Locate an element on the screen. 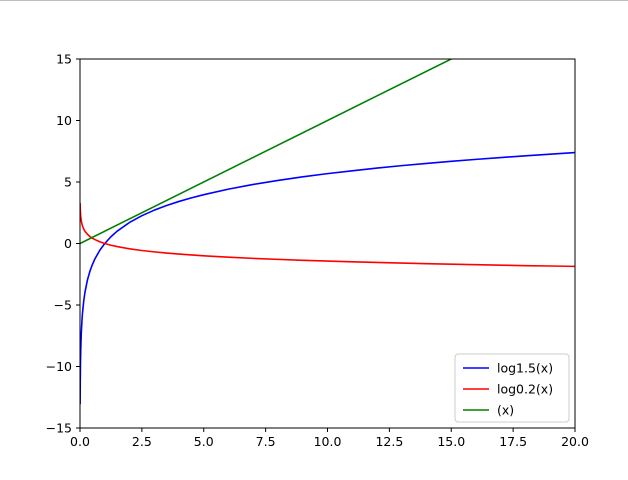  y-tick-label: −5 is located at coordinates (63, 305).